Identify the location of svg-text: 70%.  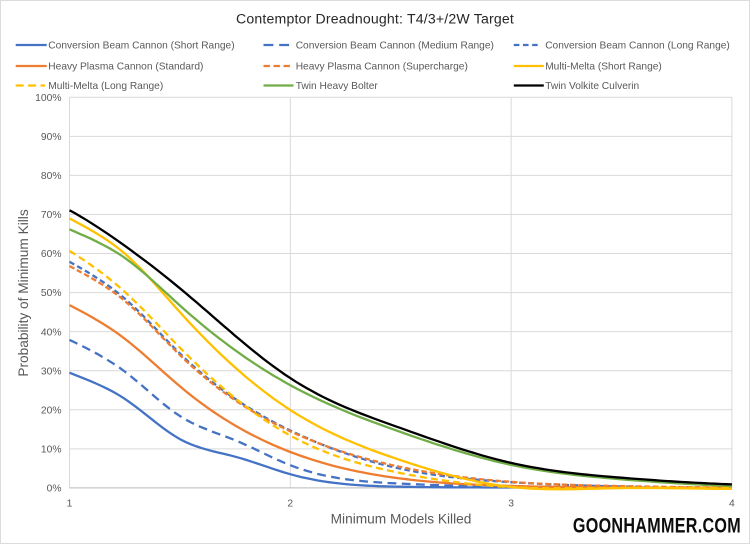
(51, 215).